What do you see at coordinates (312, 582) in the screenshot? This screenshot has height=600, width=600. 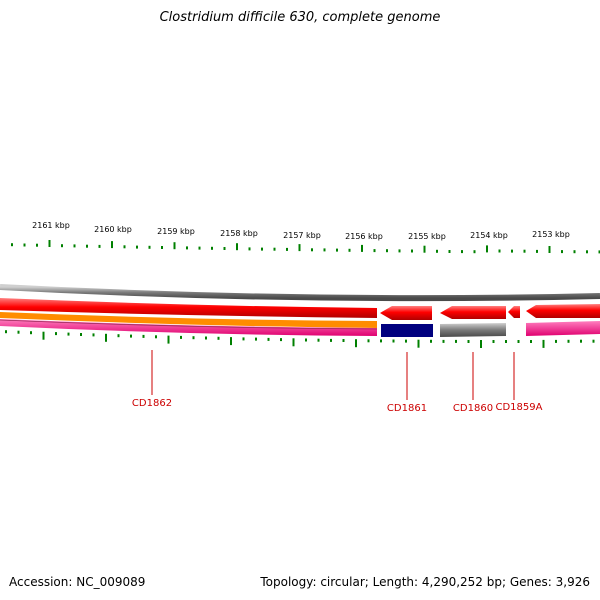 I see `topology-text: Topology: circular` at bounding box center [312, 582].